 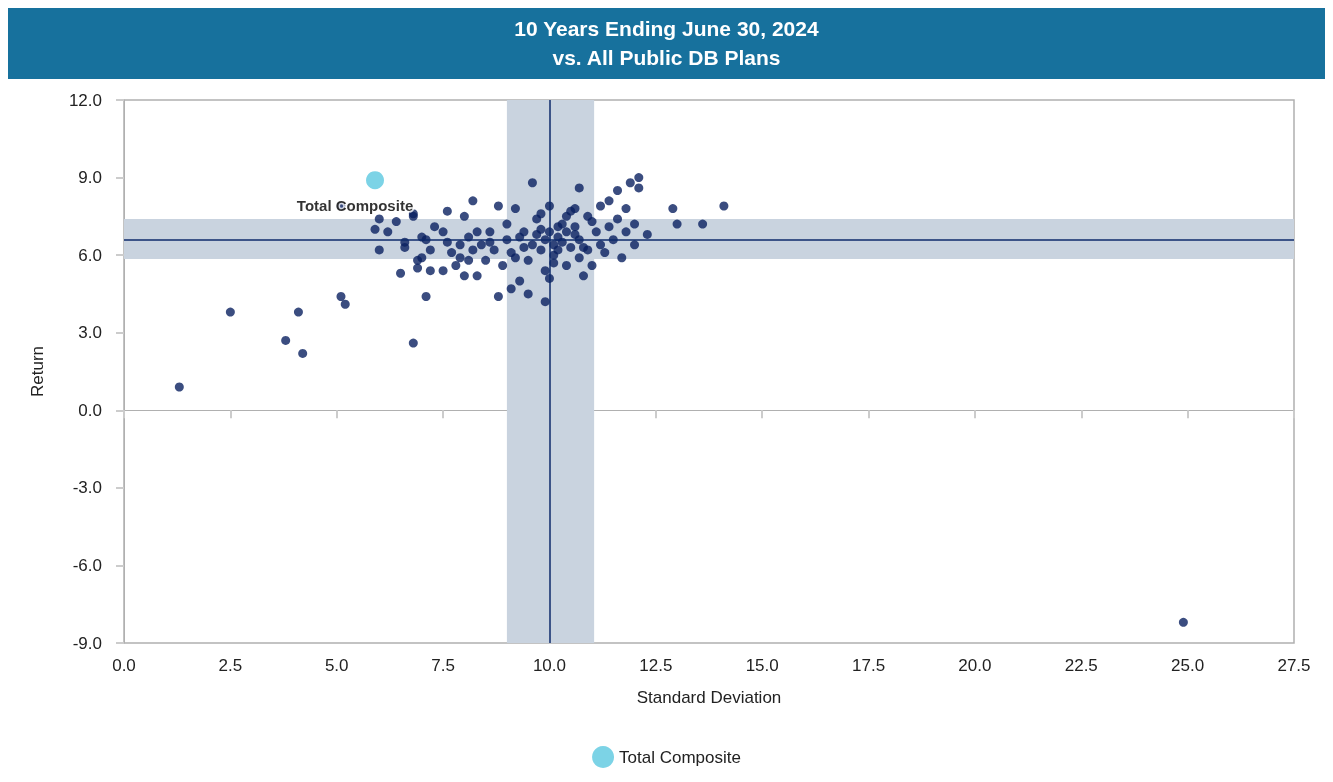 What do you see at coordinates (336, 665) in the screenshot?
I see `x-tick-label: 5.0` at bounding box center [336, 665].